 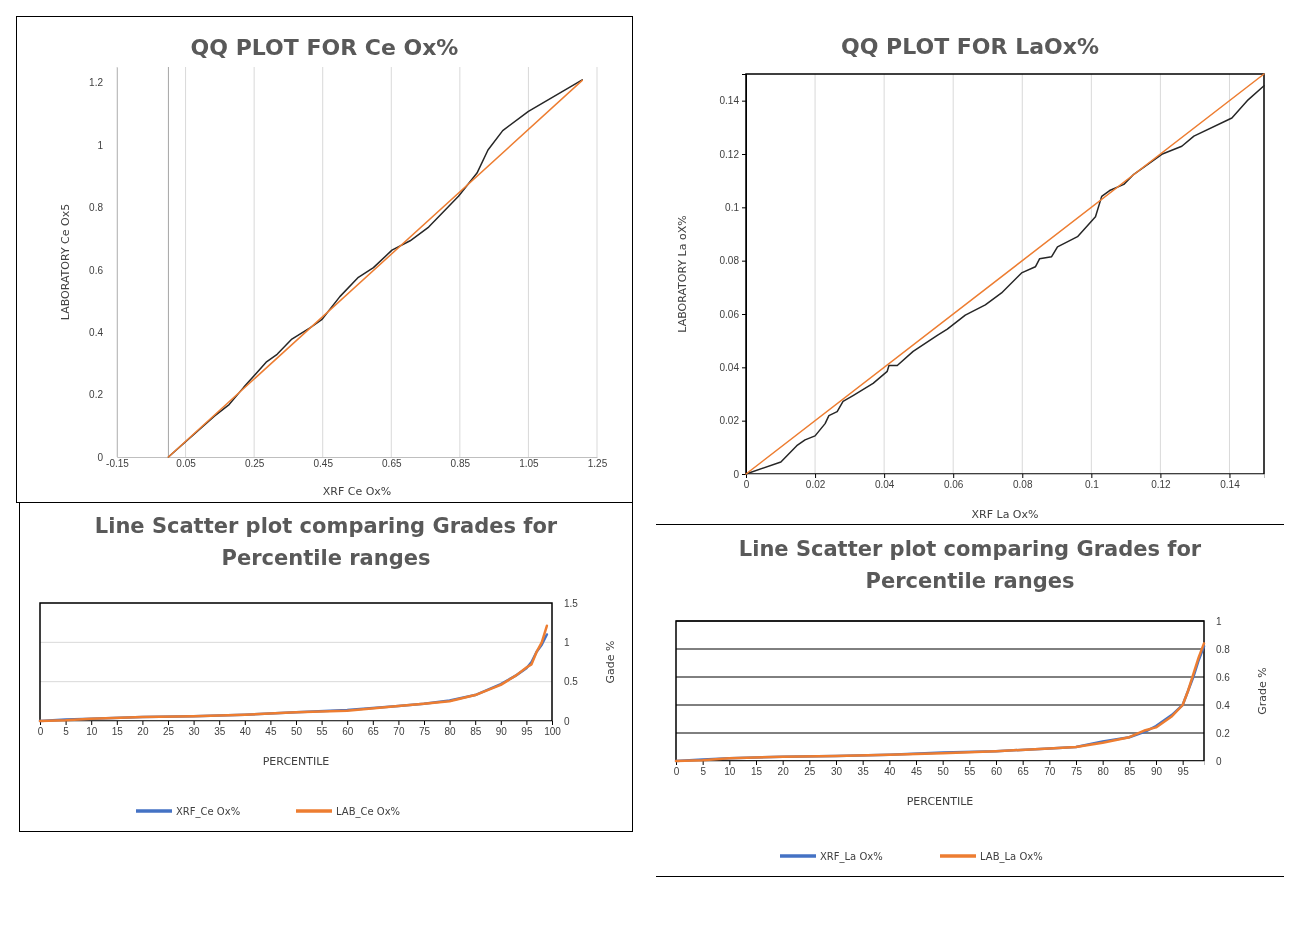 I want to click on y2-tick-label: 0.6, so click(x=1223, y=677).